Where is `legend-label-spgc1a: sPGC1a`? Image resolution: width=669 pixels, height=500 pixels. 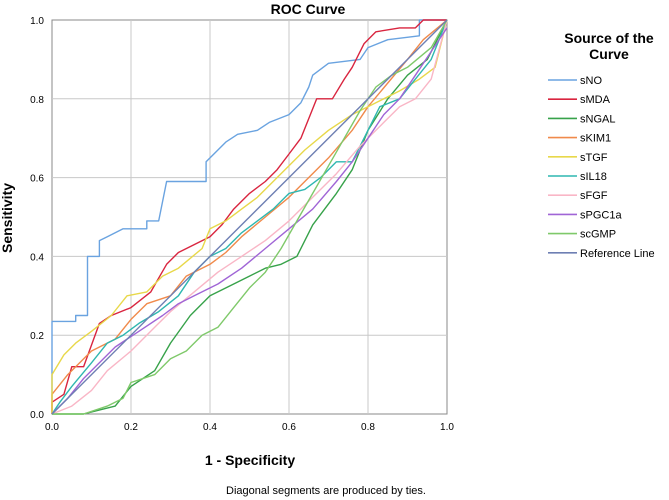
legend-label-spgc1a: sPGC1a is located at coordinates (601, 215).